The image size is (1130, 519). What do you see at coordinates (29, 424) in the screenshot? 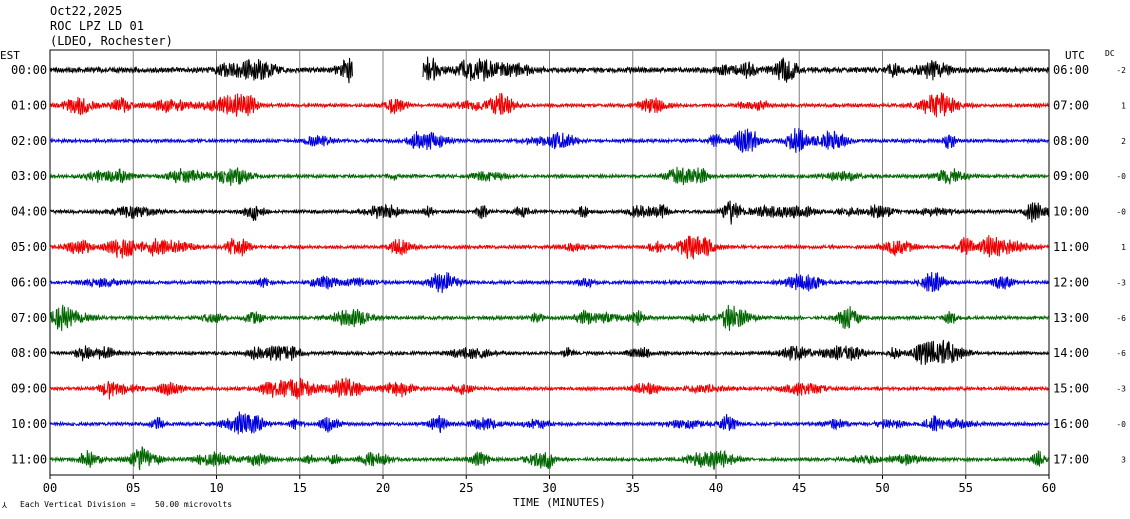
I see `est-time-label: 10:00` at bounding box center [29, 424].